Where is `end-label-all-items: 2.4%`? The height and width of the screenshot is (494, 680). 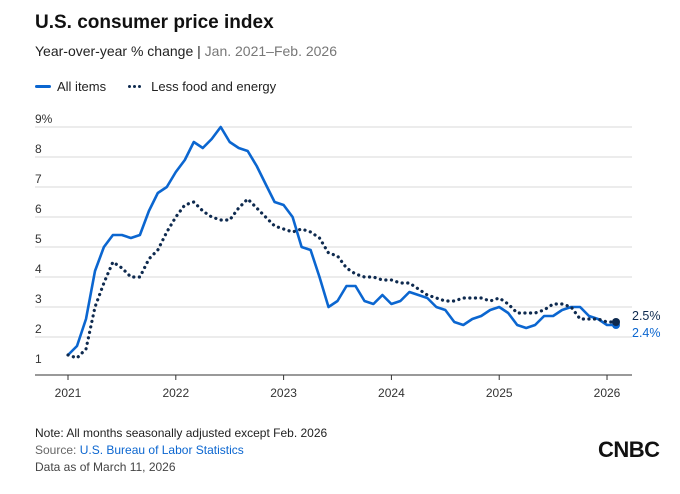 end-label-all-items: 2.4% is located at coordinates (646, 333).